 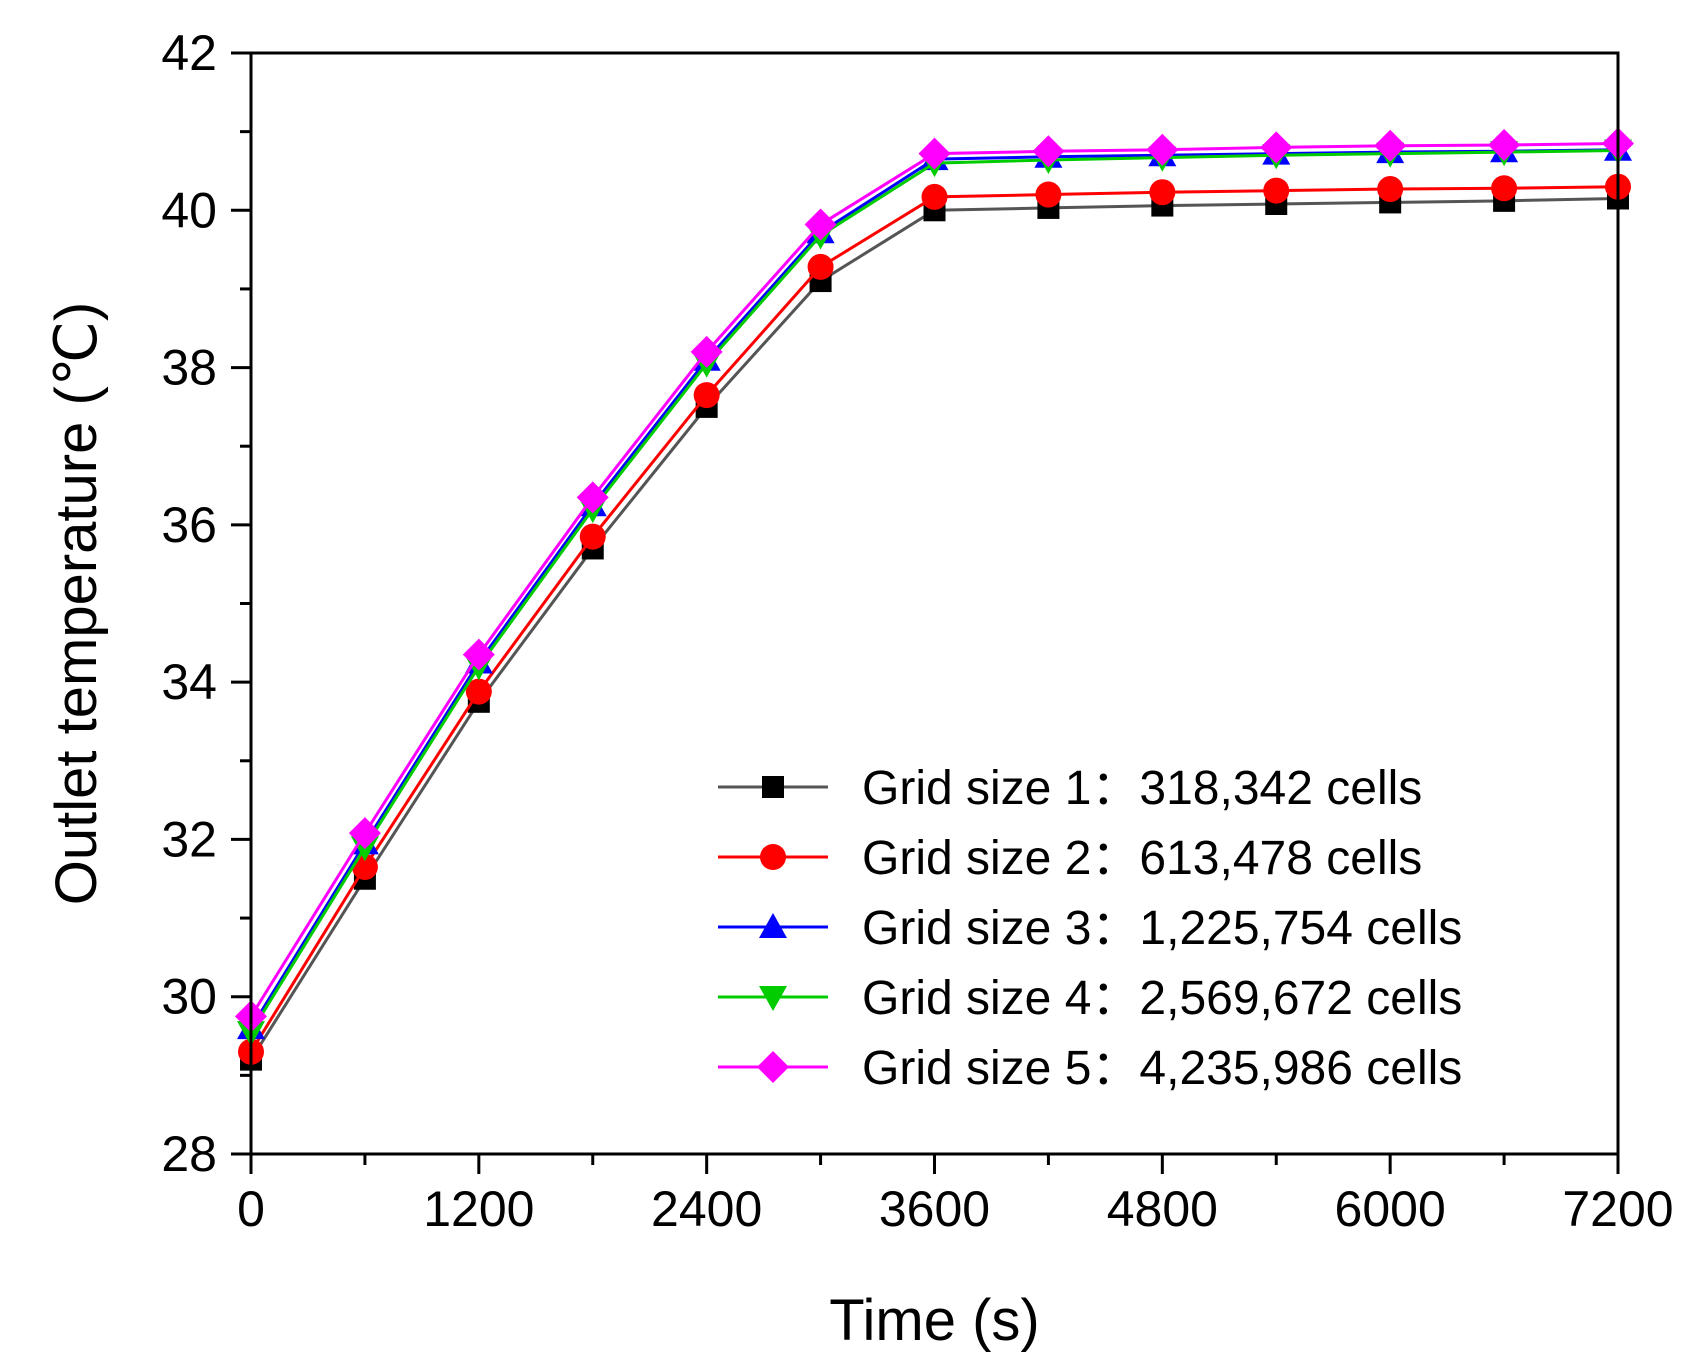 What do you see at coordinates (189, 525) in the screenshot?
I see `y-tick-label: 36` at bounding box center [189, 525].